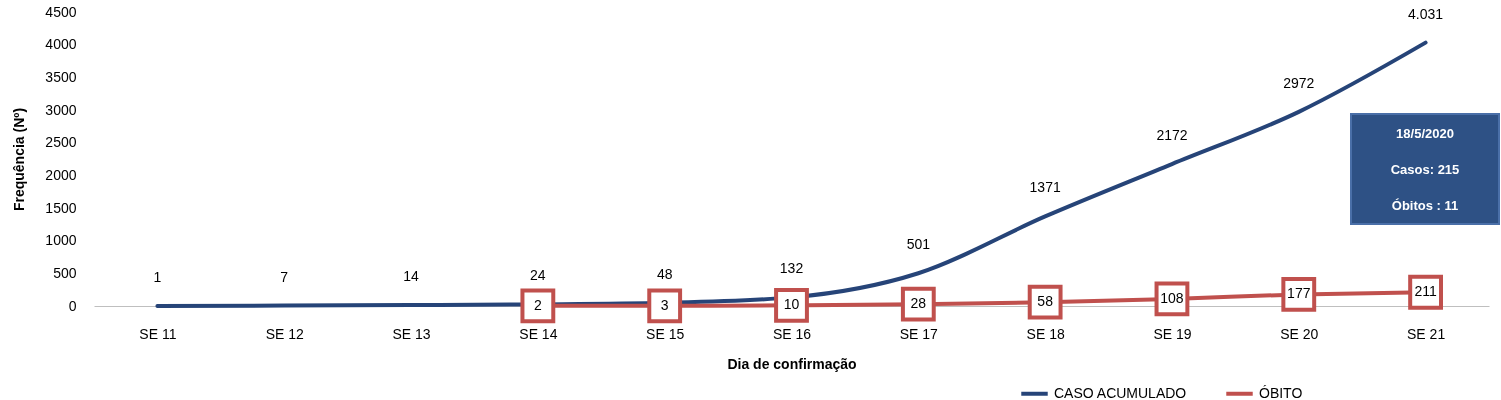  Describe the element at coordinates (538, 333) in the screenshot. I see `x-tick-label: SE 14` at that location.